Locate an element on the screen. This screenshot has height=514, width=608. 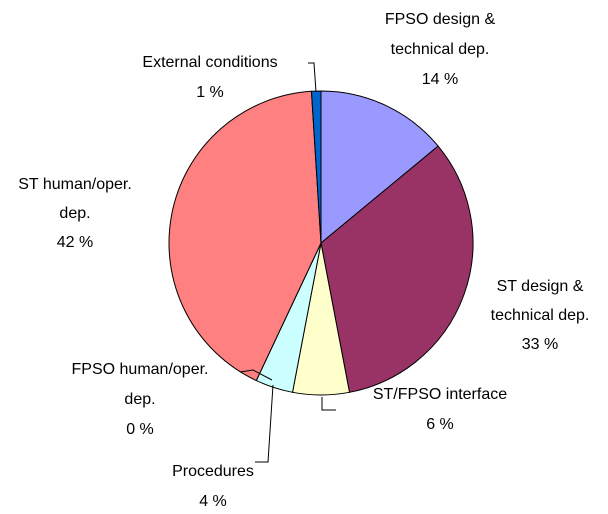
slice-label: ST/FPSO interface is located at coordinates (440, 394).